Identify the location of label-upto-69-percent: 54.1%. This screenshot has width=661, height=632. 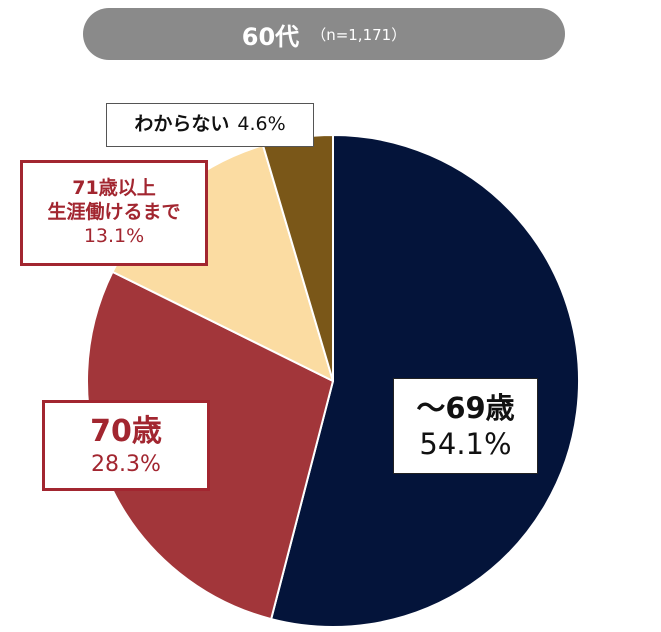
(465, 444).